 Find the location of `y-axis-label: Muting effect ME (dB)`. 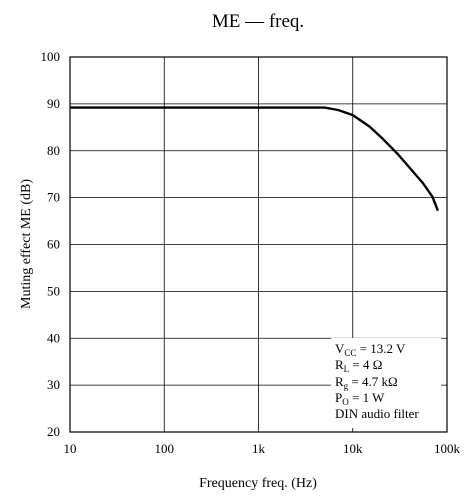

y-axis-label: Muting effect ME (dB) is located at coordinates (26, 244).